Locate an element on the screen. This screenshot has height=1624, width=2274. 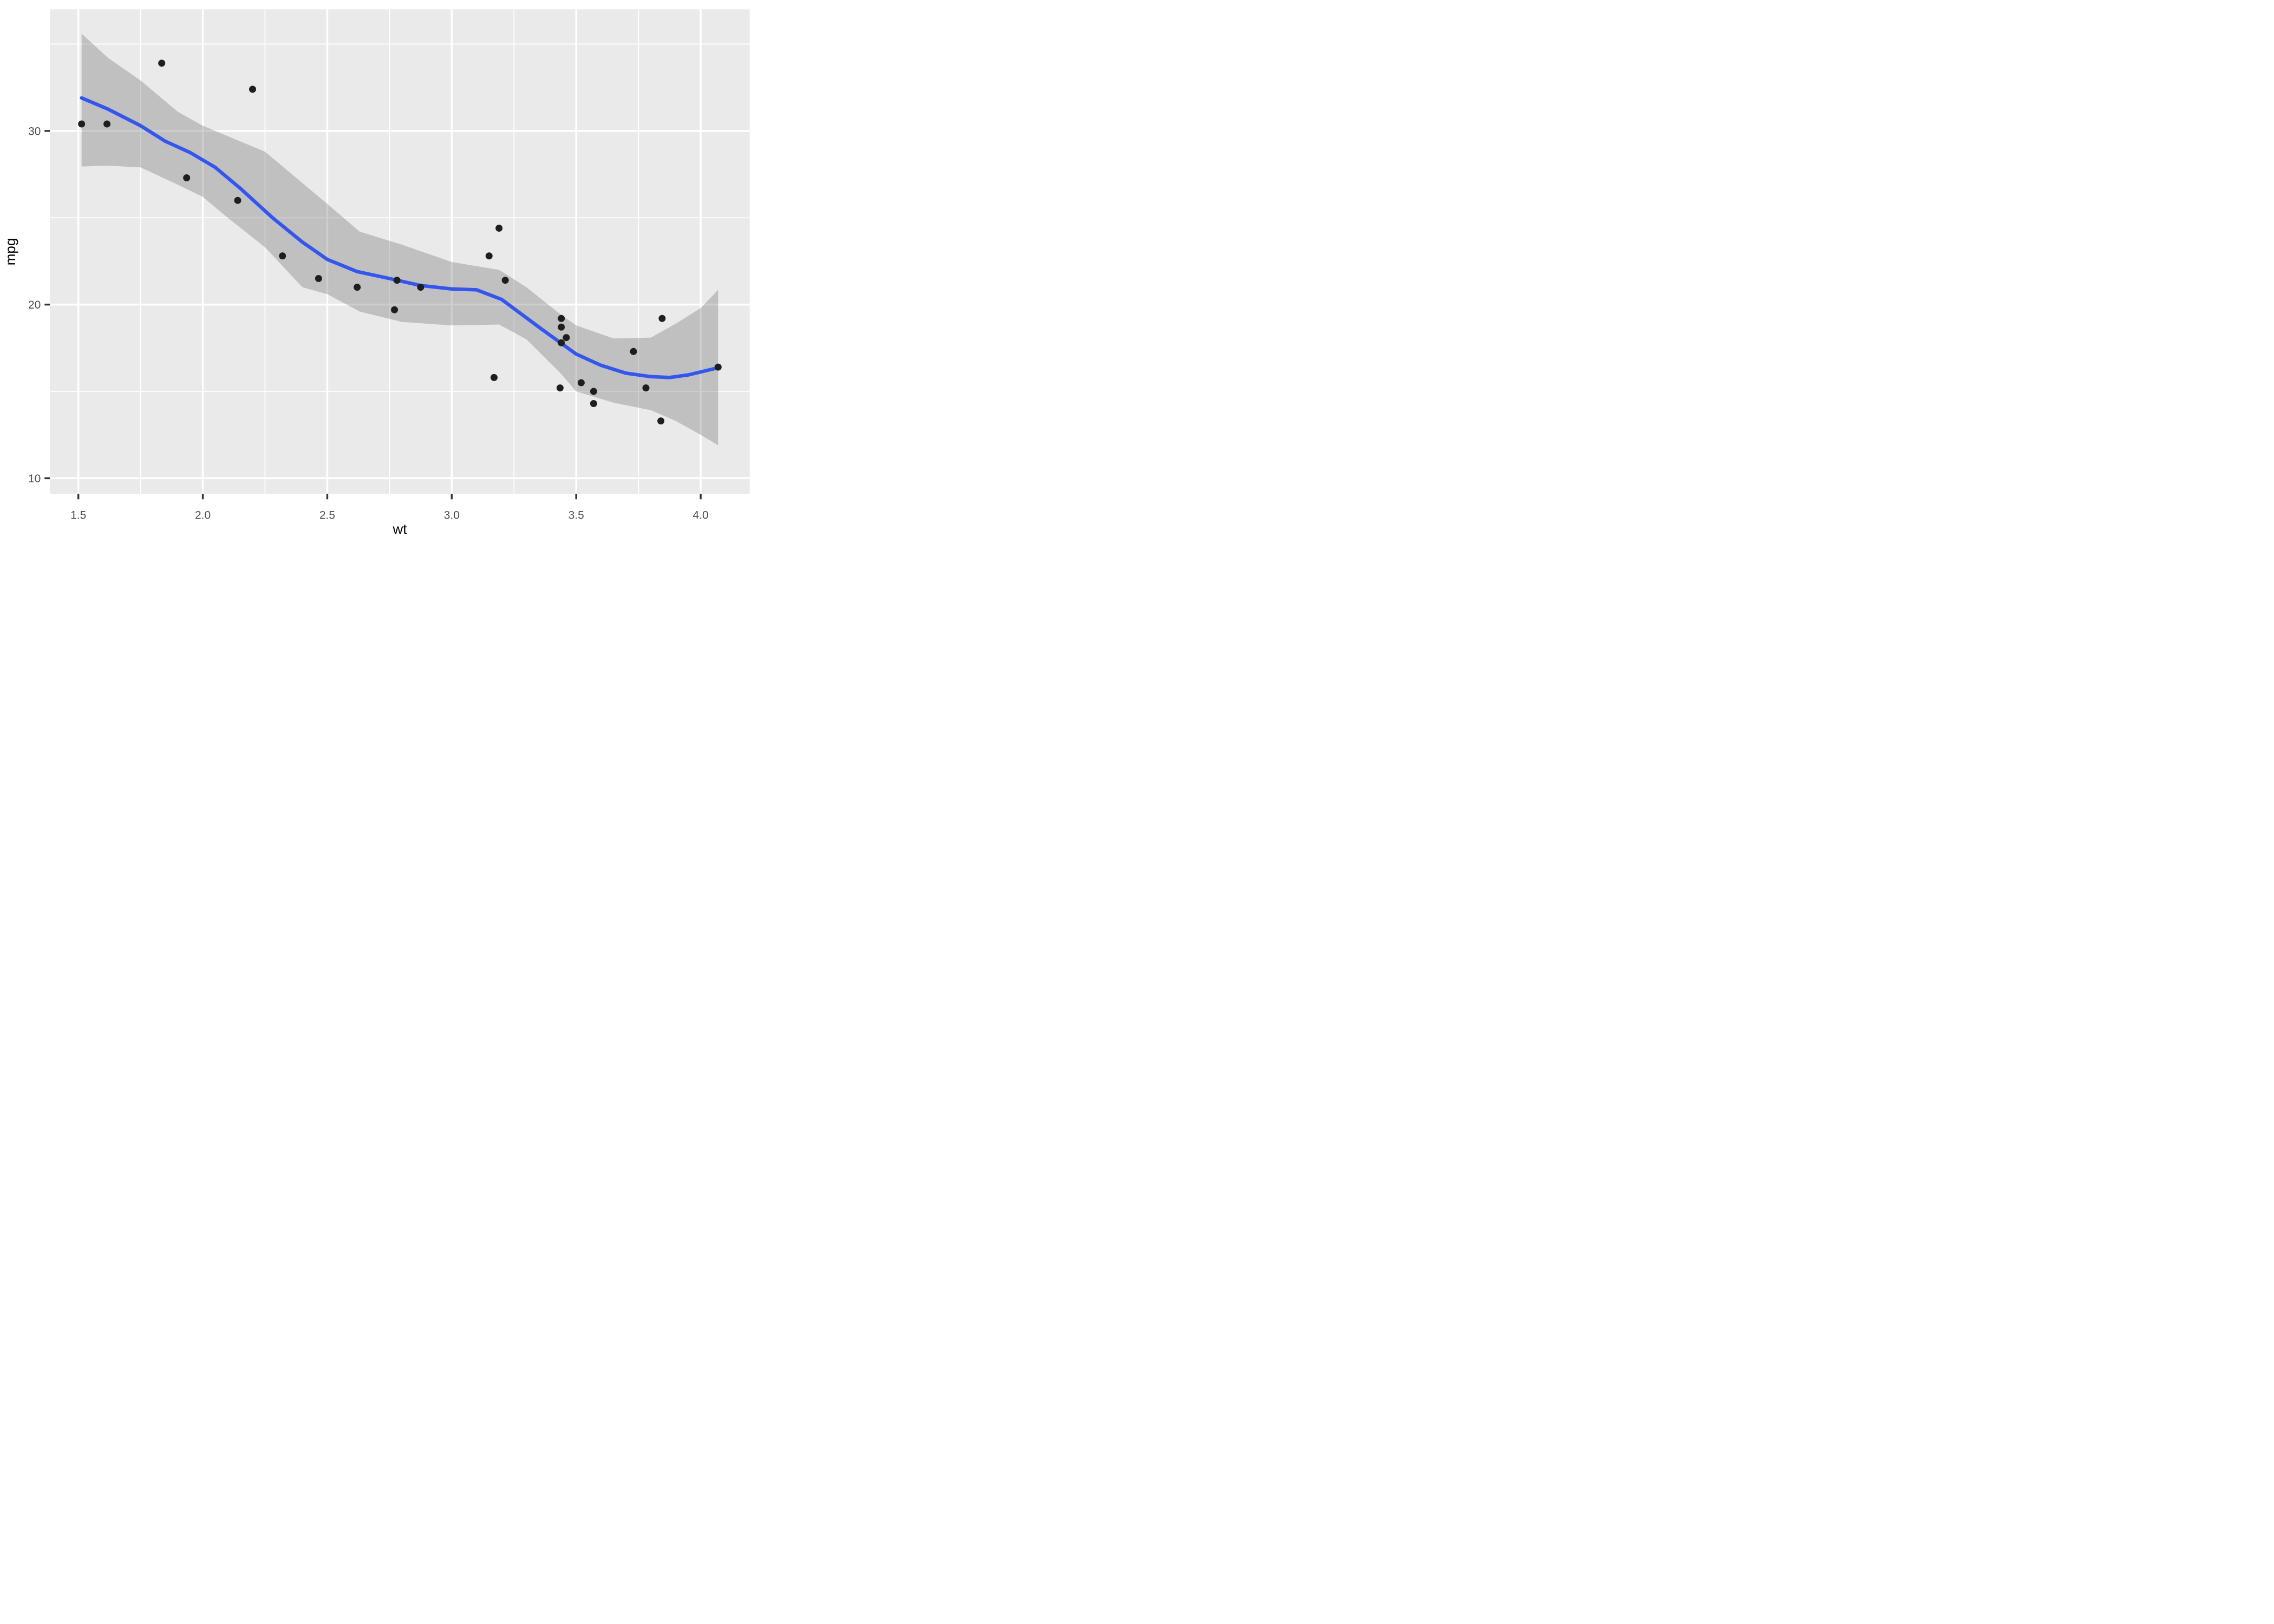
y-tick-label: 30 is located at coordinates (34, 131).